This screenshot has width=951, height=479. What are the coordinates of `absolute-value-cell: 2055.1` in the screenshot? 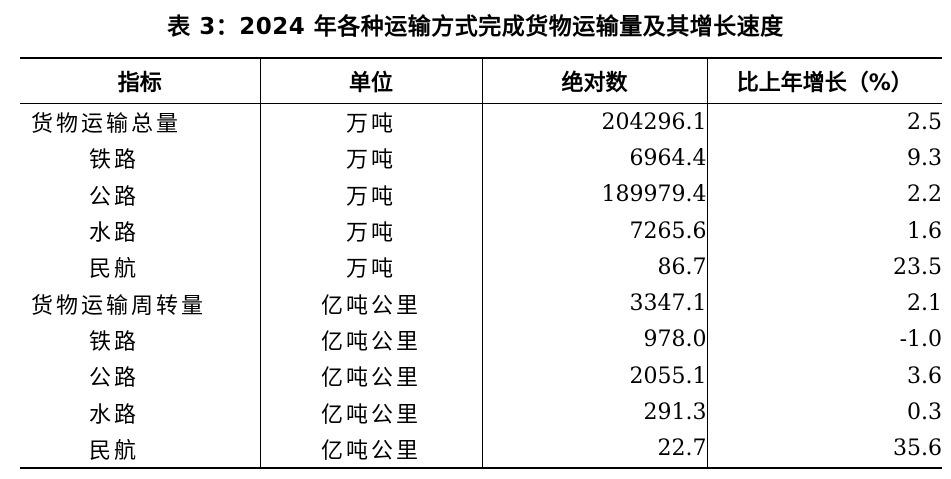 It's located at (594, 376).